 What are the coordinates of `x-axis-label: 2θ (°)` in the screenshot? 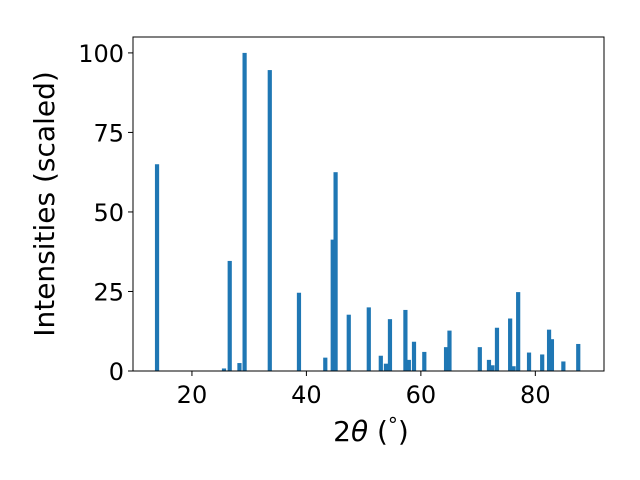 It's located at (371, 430).